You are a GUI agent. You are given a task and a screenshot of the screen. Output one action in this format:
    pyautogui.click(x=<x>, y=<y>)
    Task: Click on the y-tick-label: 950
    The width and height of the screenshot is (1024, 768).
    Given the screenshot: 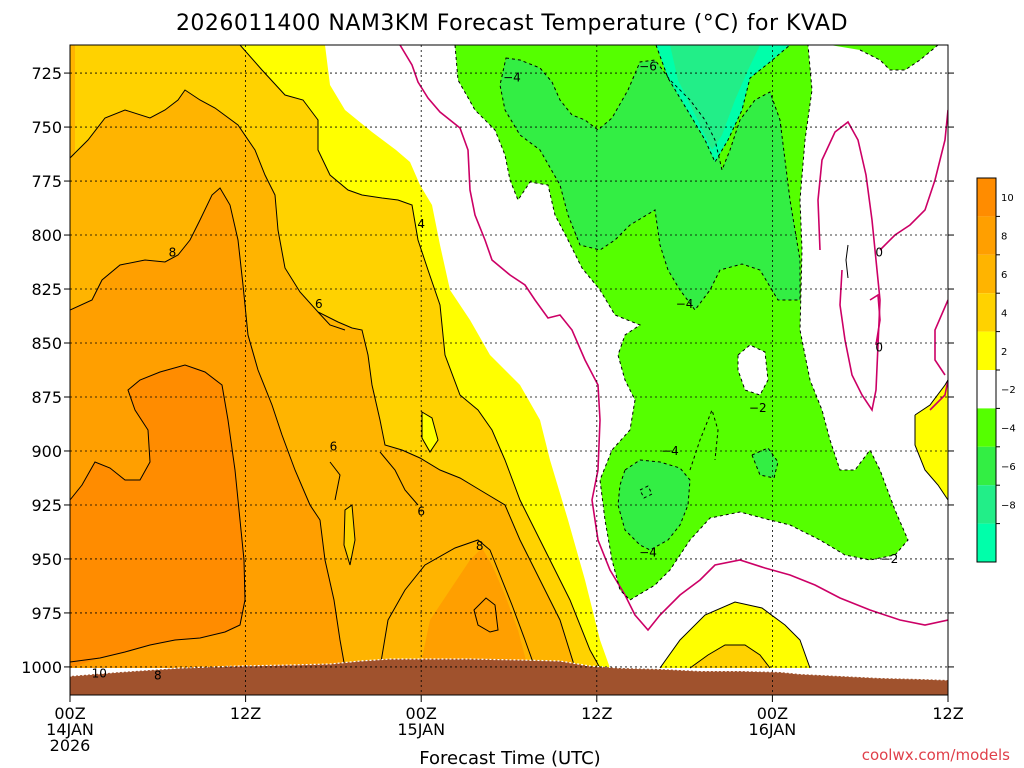 What is the action you would take?
    pyautogui.click(x=46, y=559)
    